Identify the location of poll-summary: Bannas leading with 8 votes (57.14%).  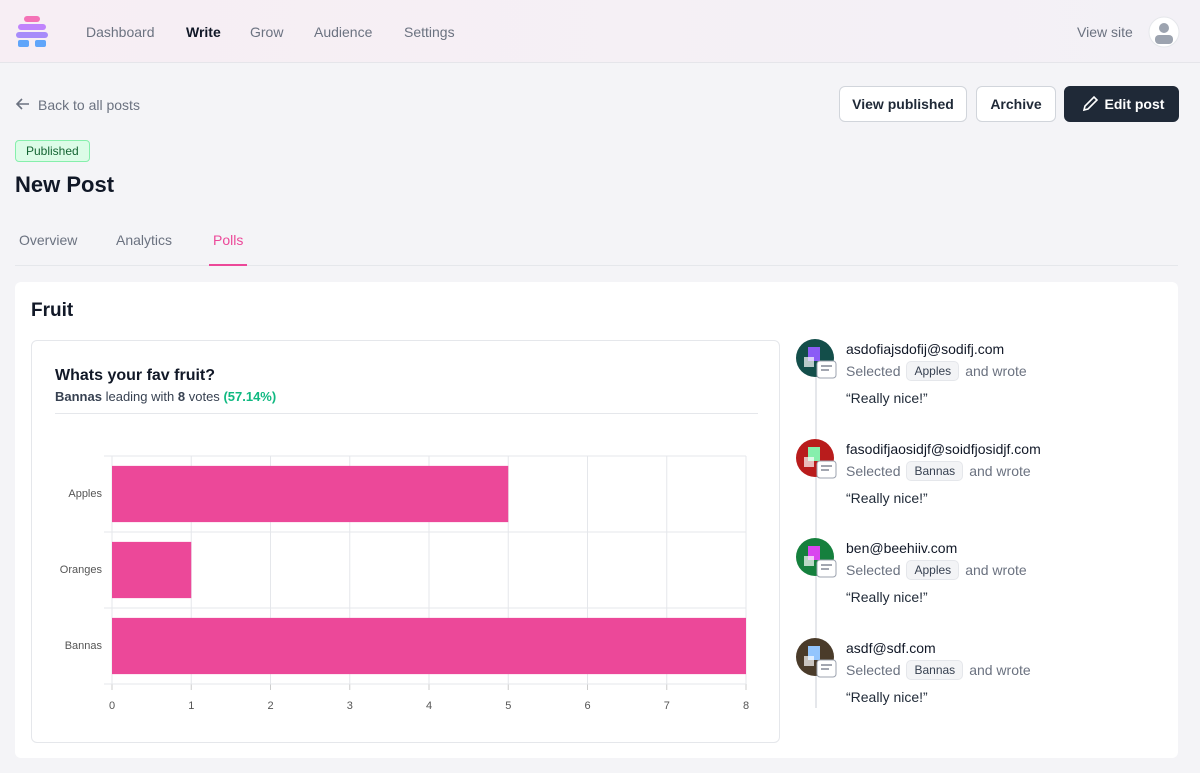
(165, 396).